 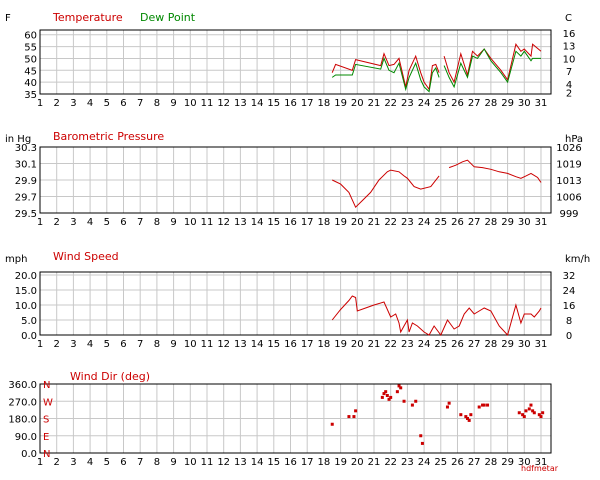 What do you see at coordinates (569, 291) in the screenshot?
I see `right-tick-label: 24` at bounding box center [569, 291].